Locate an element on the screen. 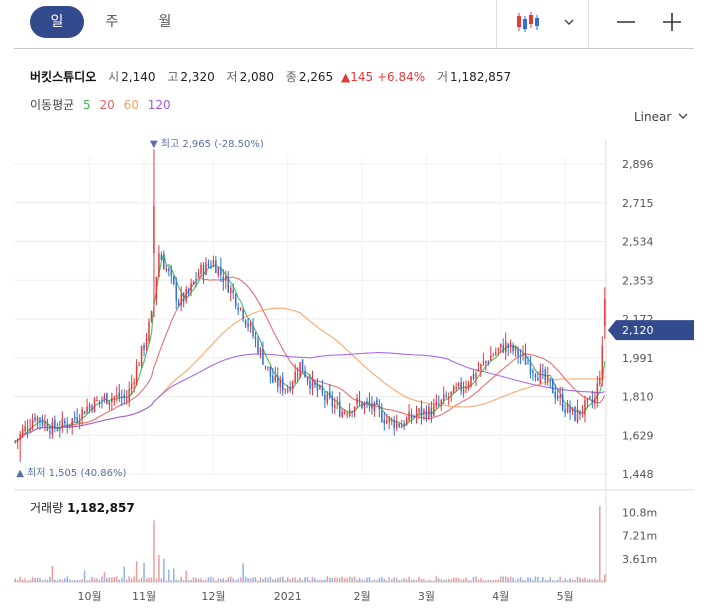 The height and width of the screenshot is (616, 706). ma-5: 5 is located at coordinates (87, 105).